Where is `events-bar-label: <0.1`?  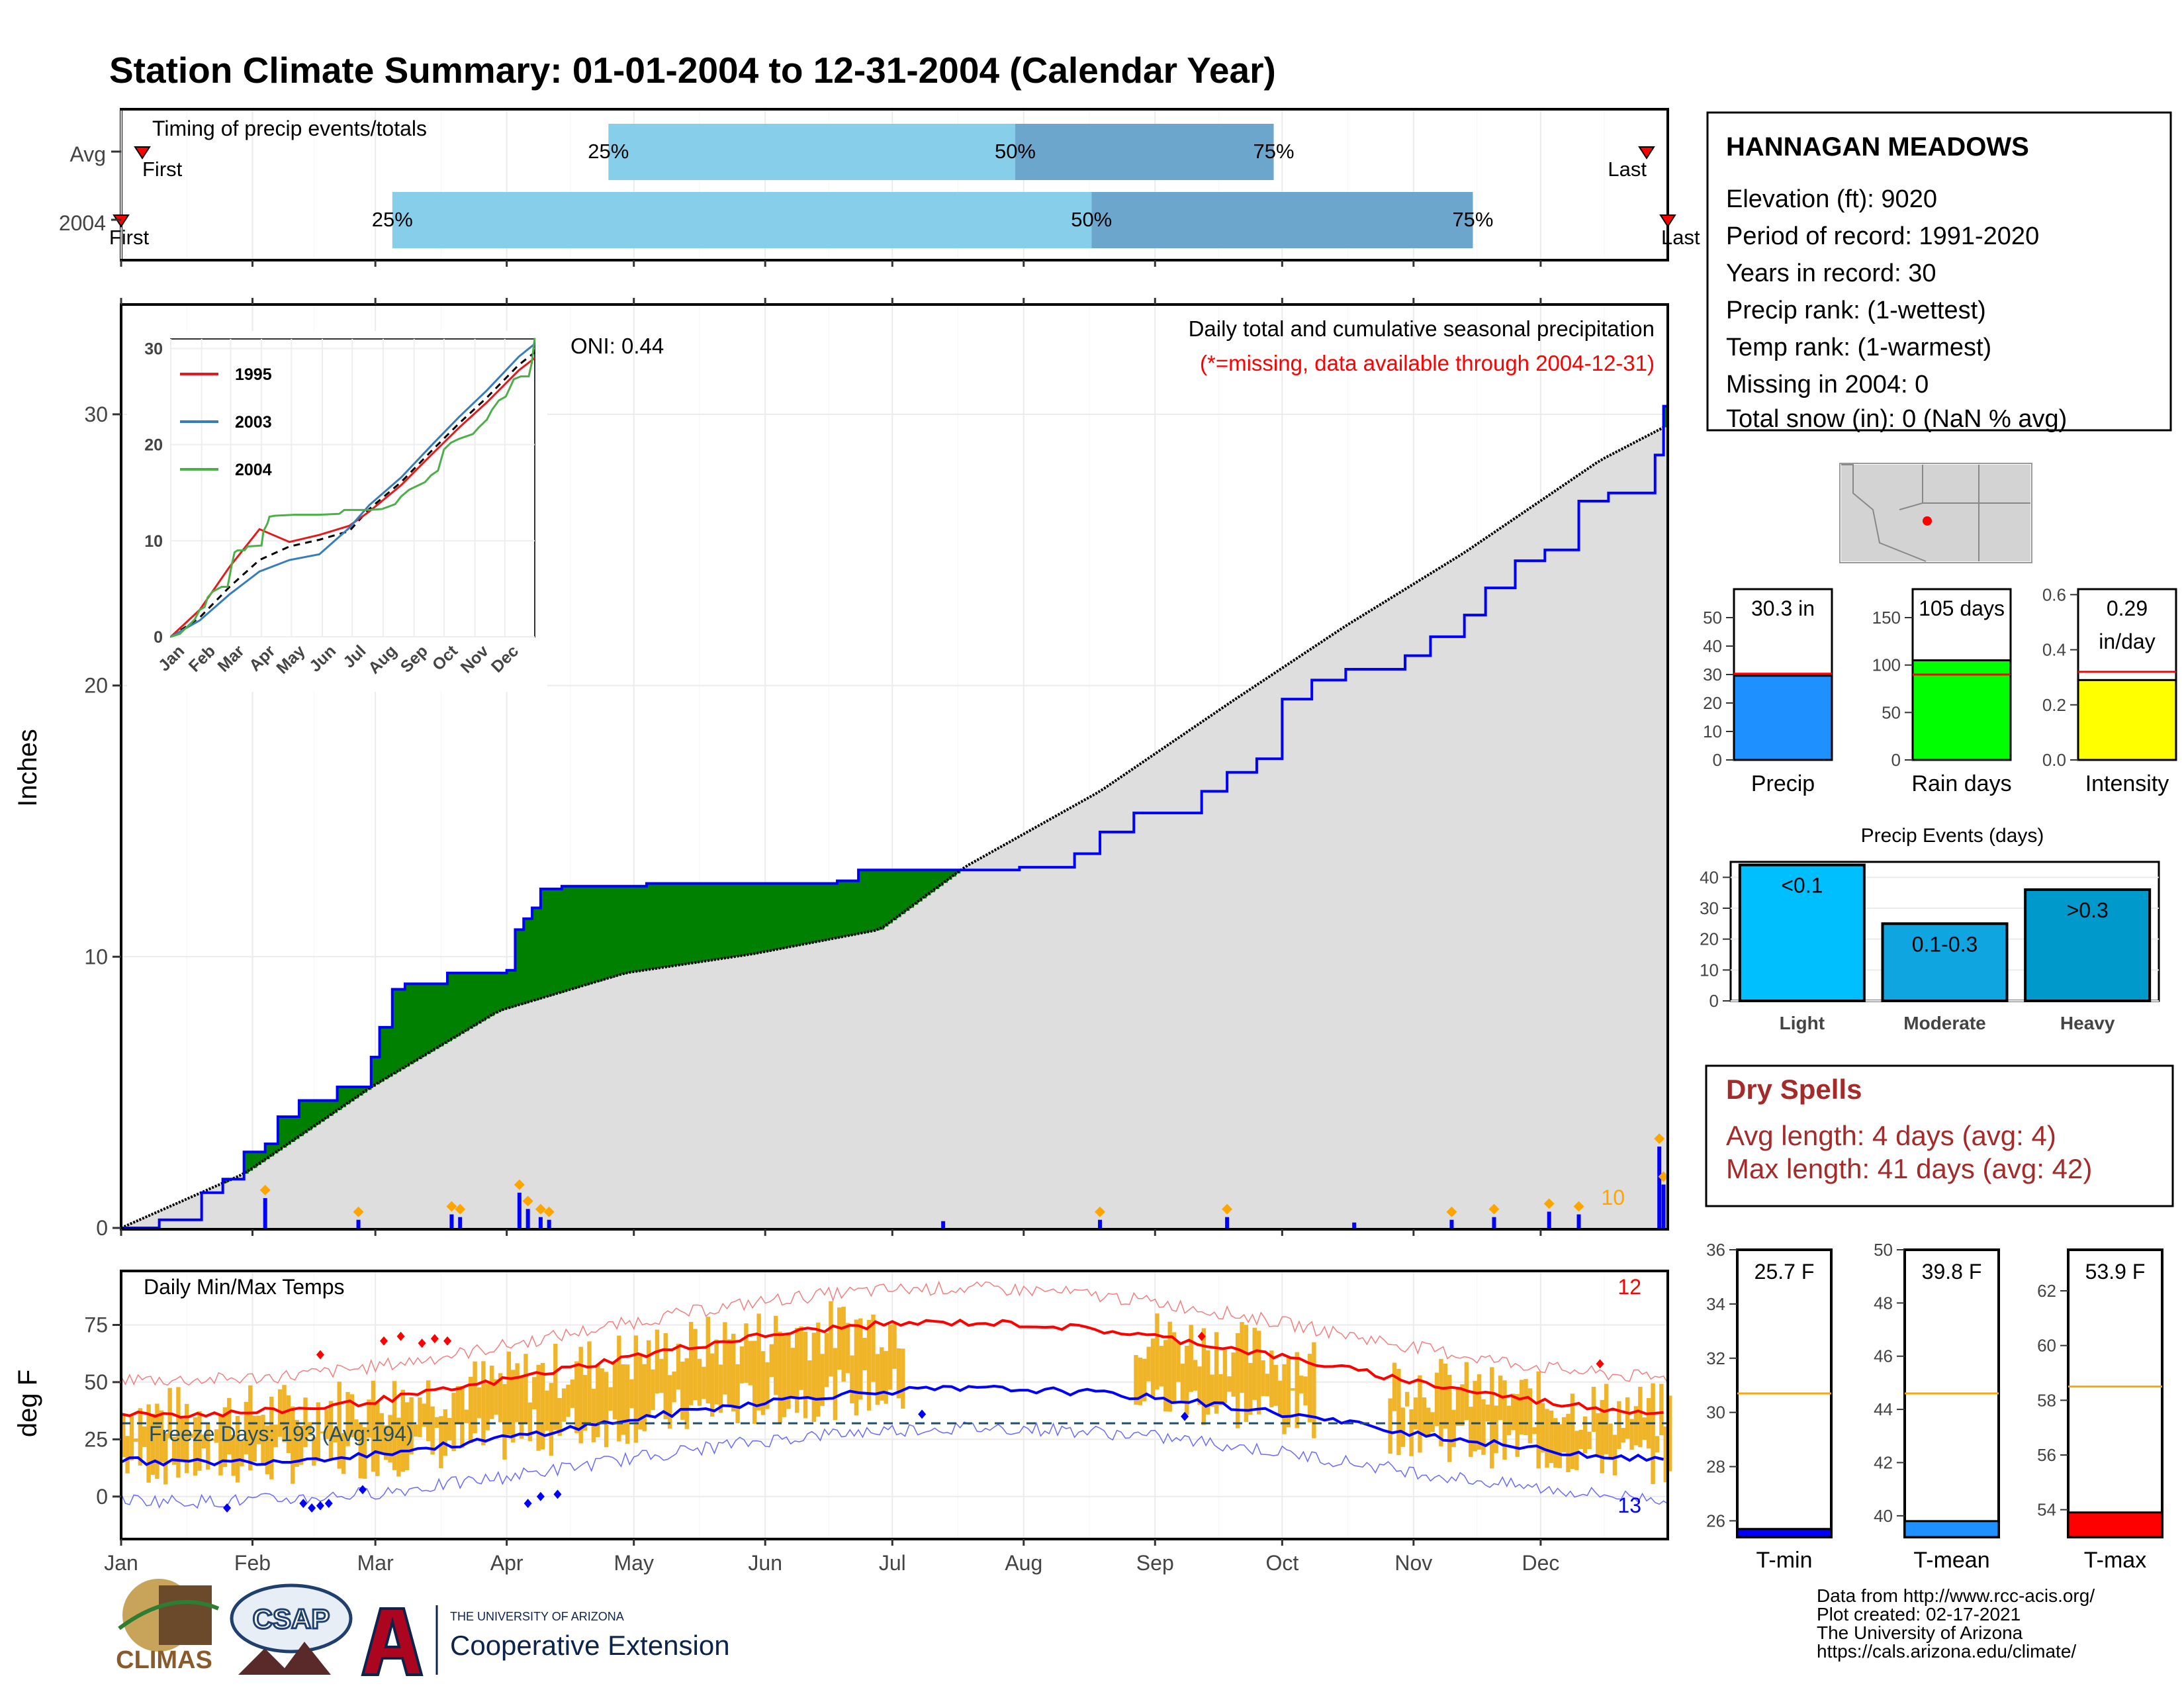 events-bar-label: <0.1 is located at coordinates (1802, 886).